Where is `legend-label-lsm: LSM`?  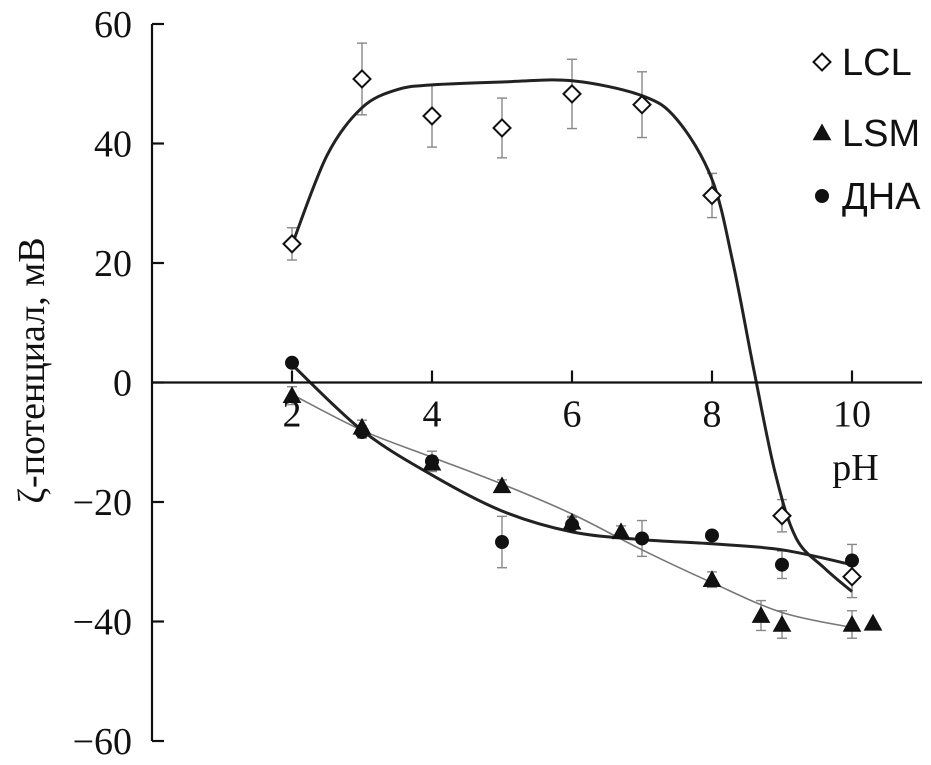
legend-label-lsm: LSM is located at coordinates (881, 134).